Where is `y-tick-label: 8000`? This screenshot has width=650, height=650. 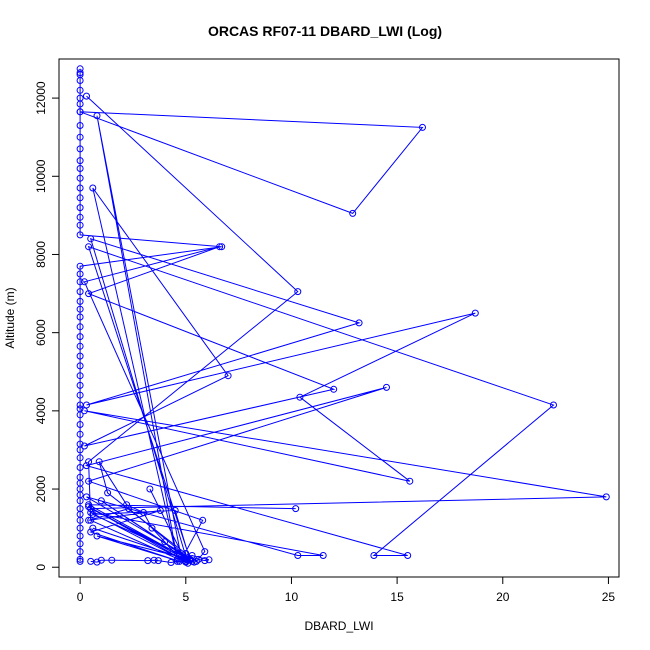 y-tick-label: 8000 is located at coordinates (41, 254).